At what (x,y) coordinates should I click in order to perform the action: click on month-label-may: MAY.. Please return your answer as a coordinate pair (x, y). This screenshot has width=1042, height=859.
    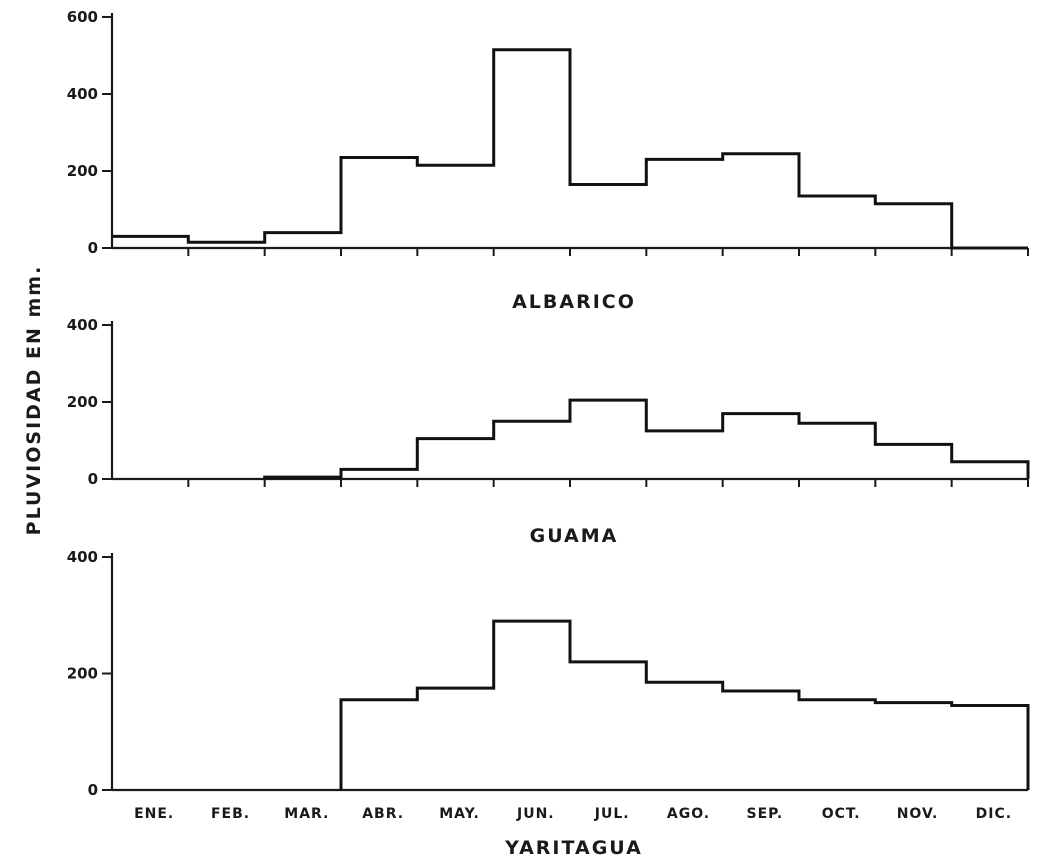
    Looking at the image, I should click on (459, 814).